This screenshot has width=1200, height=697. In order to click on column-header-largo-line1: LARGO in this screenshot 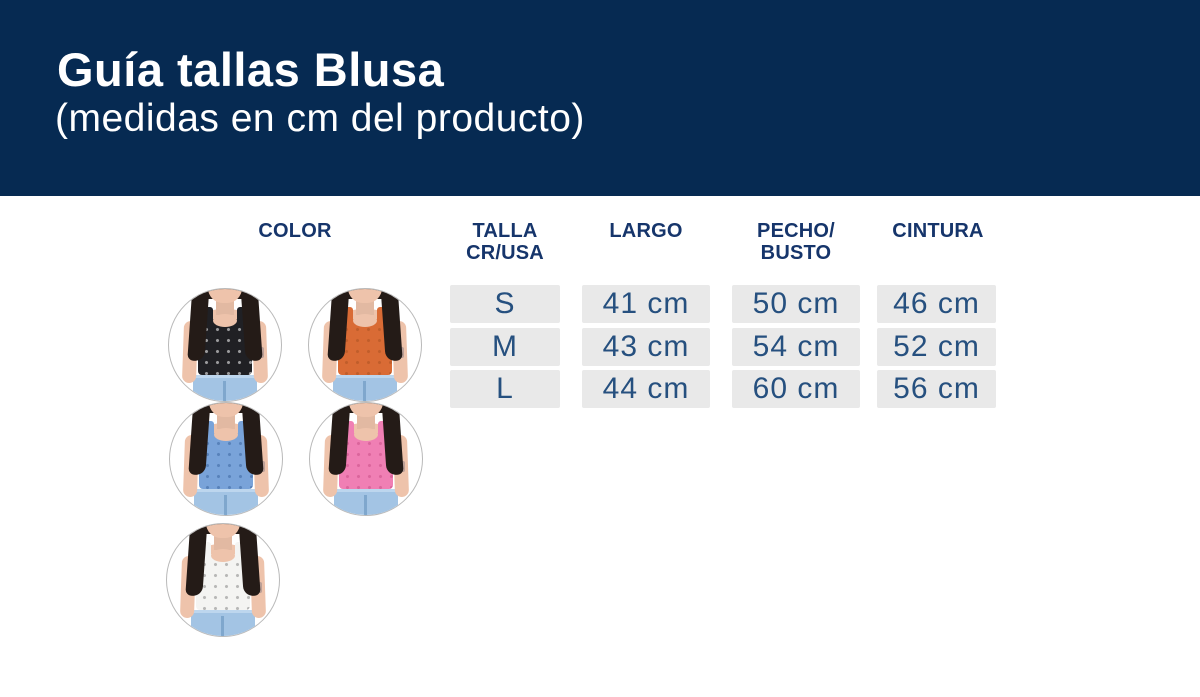, I will do `click(646, 231)`.